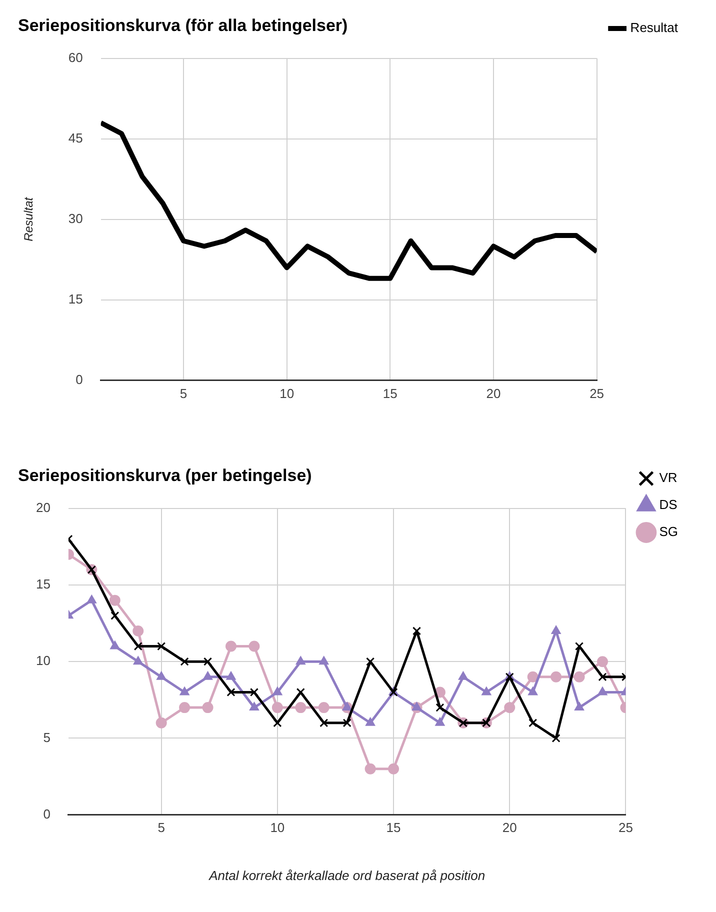  I want to click on y-axis-title: Resultat, so click(29, 219).